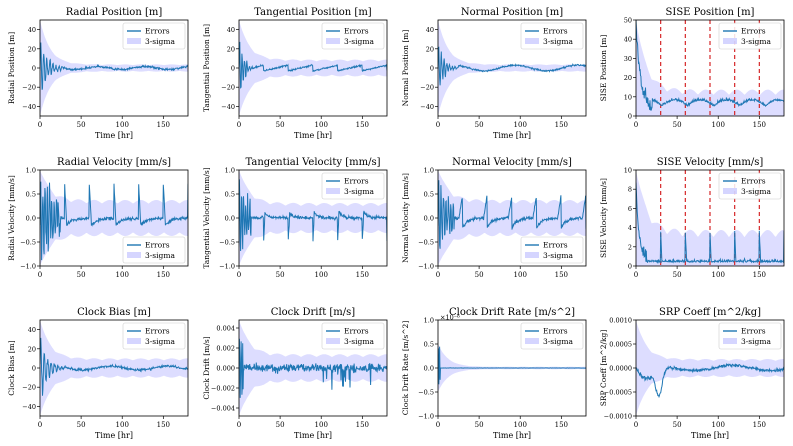 This screenshot has height=446, width=793. What do you see at coordinates (28, 243) in the screenshot?
I see `y-tick-label: −0.5` at bounding box center [28, 243].